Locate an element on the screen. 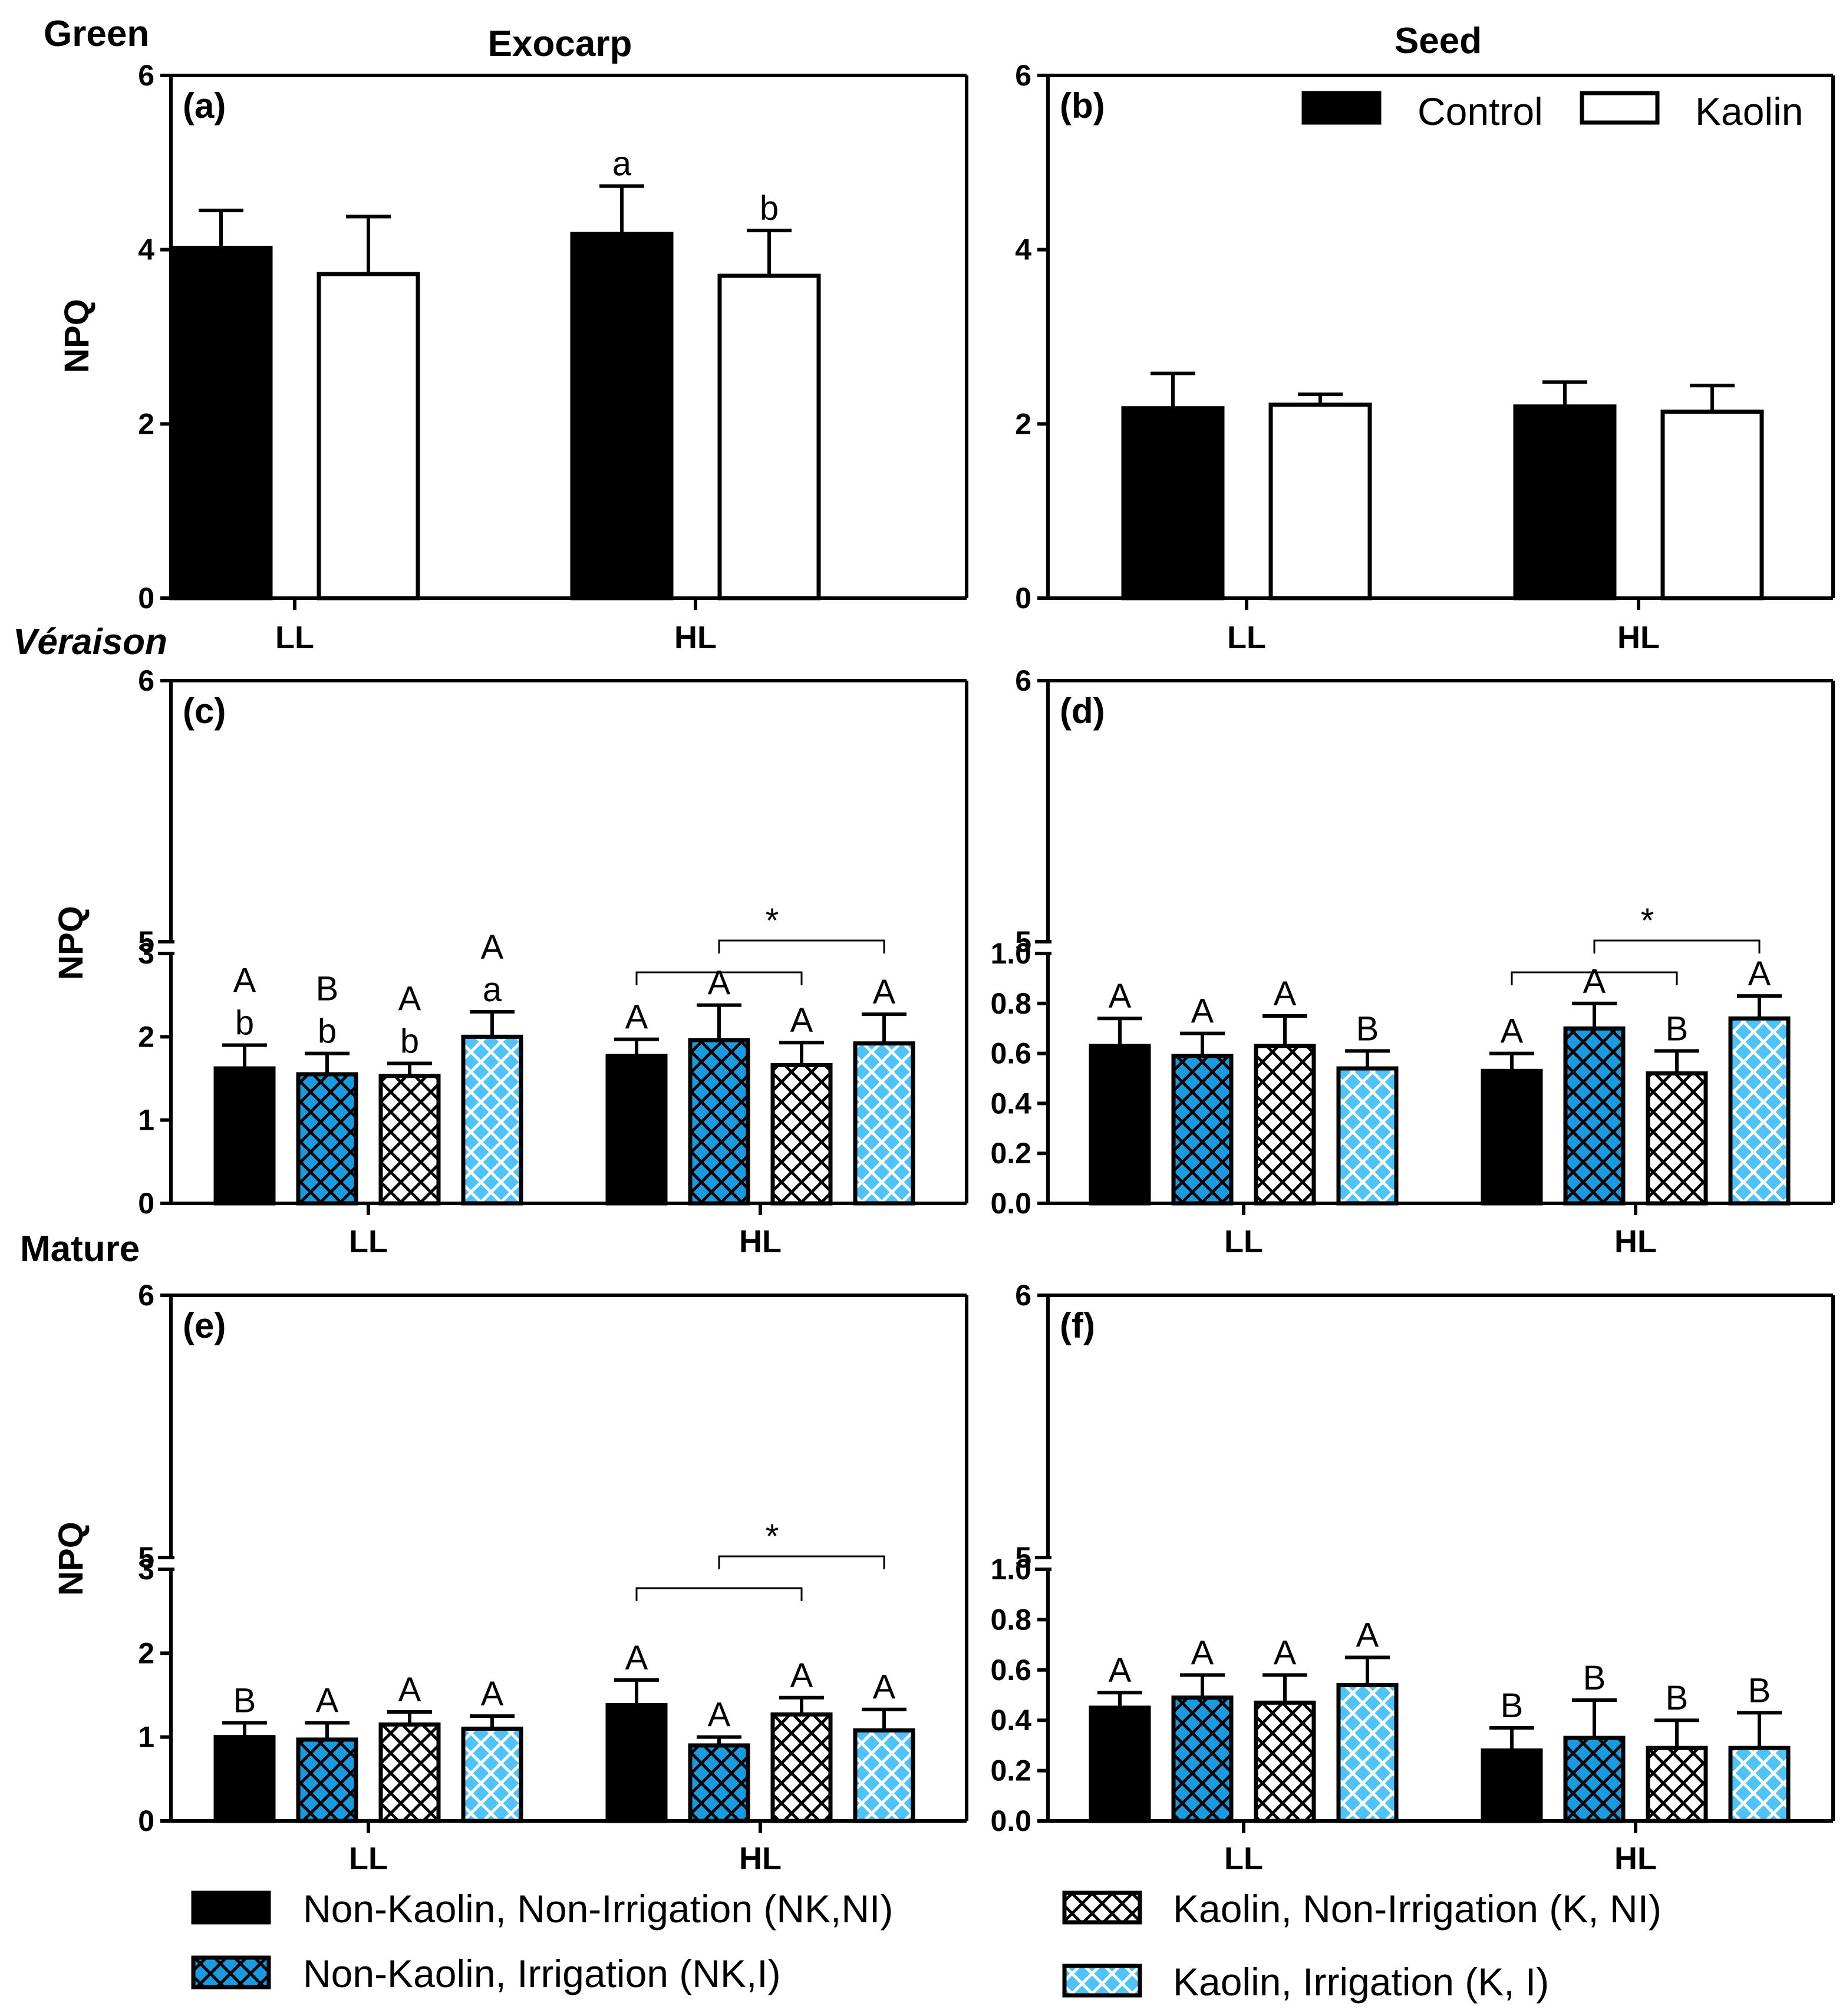 This screenshot has height=2016, width=1846. panel-label: (f) is located at coordinates (1077, 1325).